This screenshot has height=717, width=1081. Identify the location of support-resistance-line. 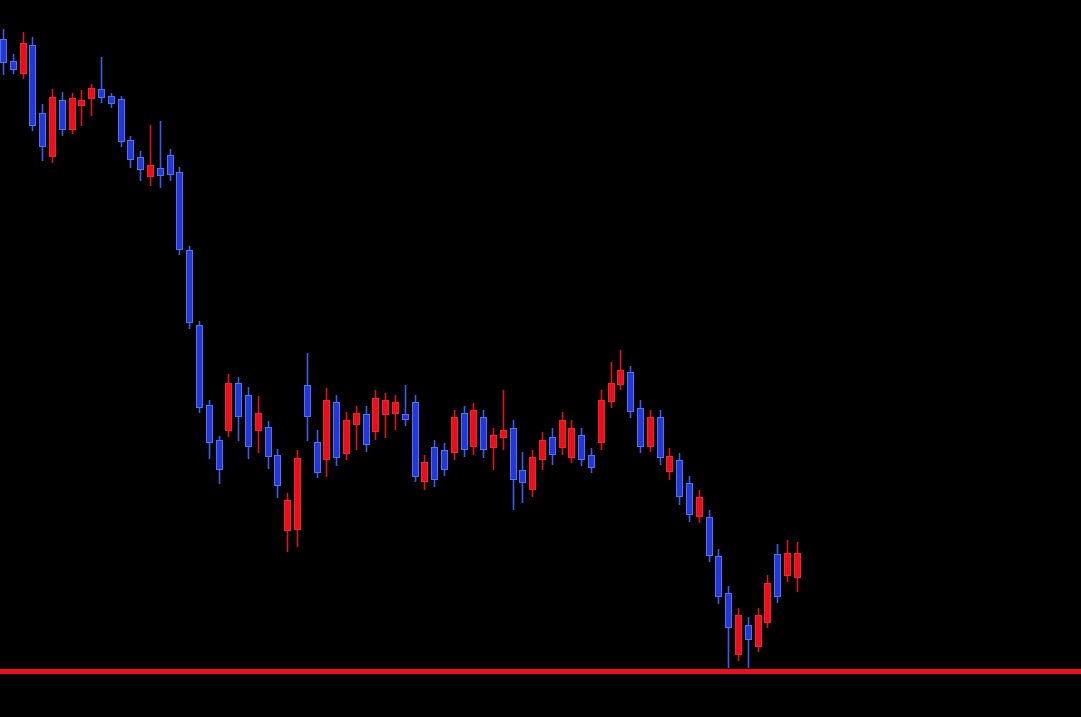
(540, 671).